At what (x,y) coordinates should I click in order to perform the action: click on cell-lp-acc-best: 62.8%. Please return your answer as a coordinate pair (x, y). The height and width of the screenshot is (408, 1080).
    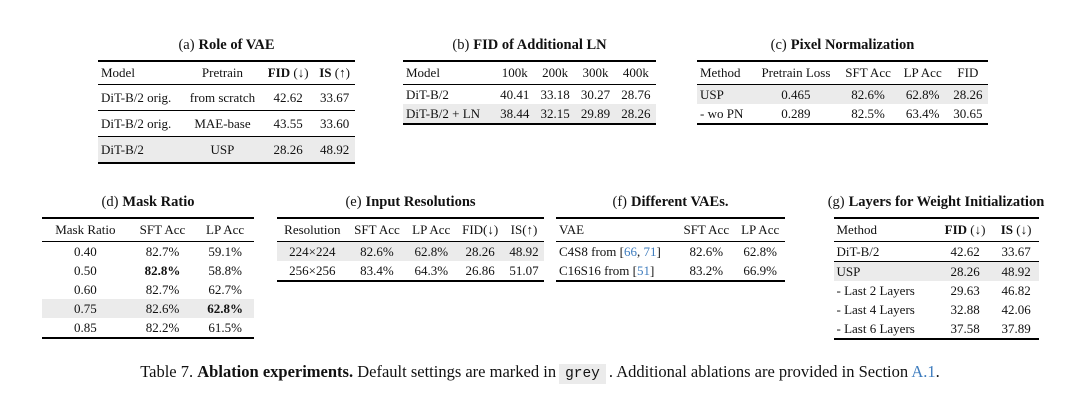
    Looking at the image, I should click on (225, 308).